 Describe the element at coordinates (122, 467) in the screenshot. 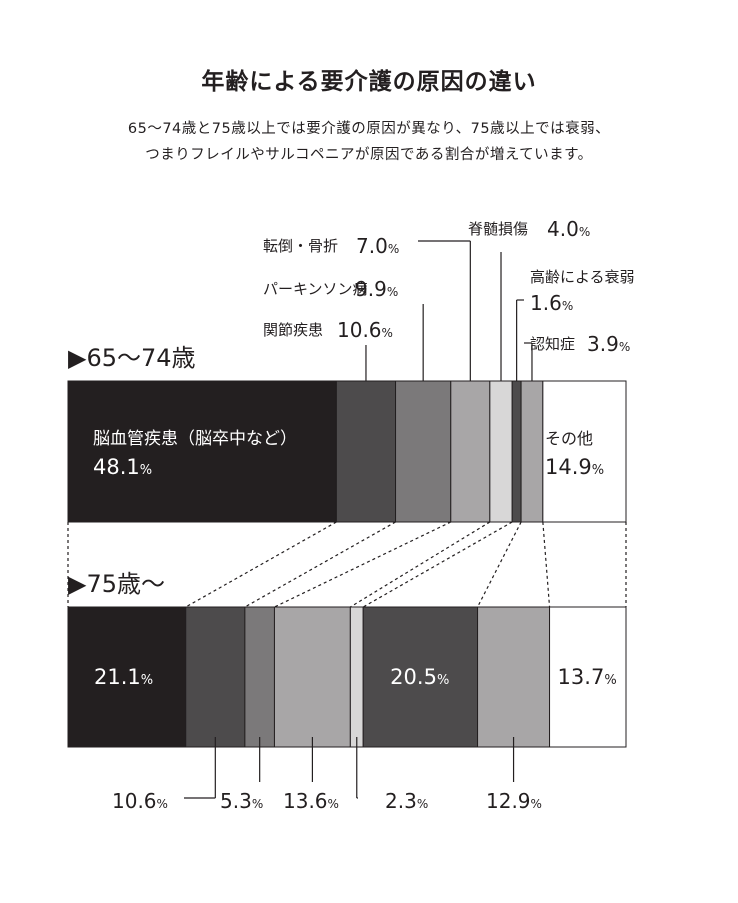

I see `data-label-age65-74-0: 48.1%` at that location.